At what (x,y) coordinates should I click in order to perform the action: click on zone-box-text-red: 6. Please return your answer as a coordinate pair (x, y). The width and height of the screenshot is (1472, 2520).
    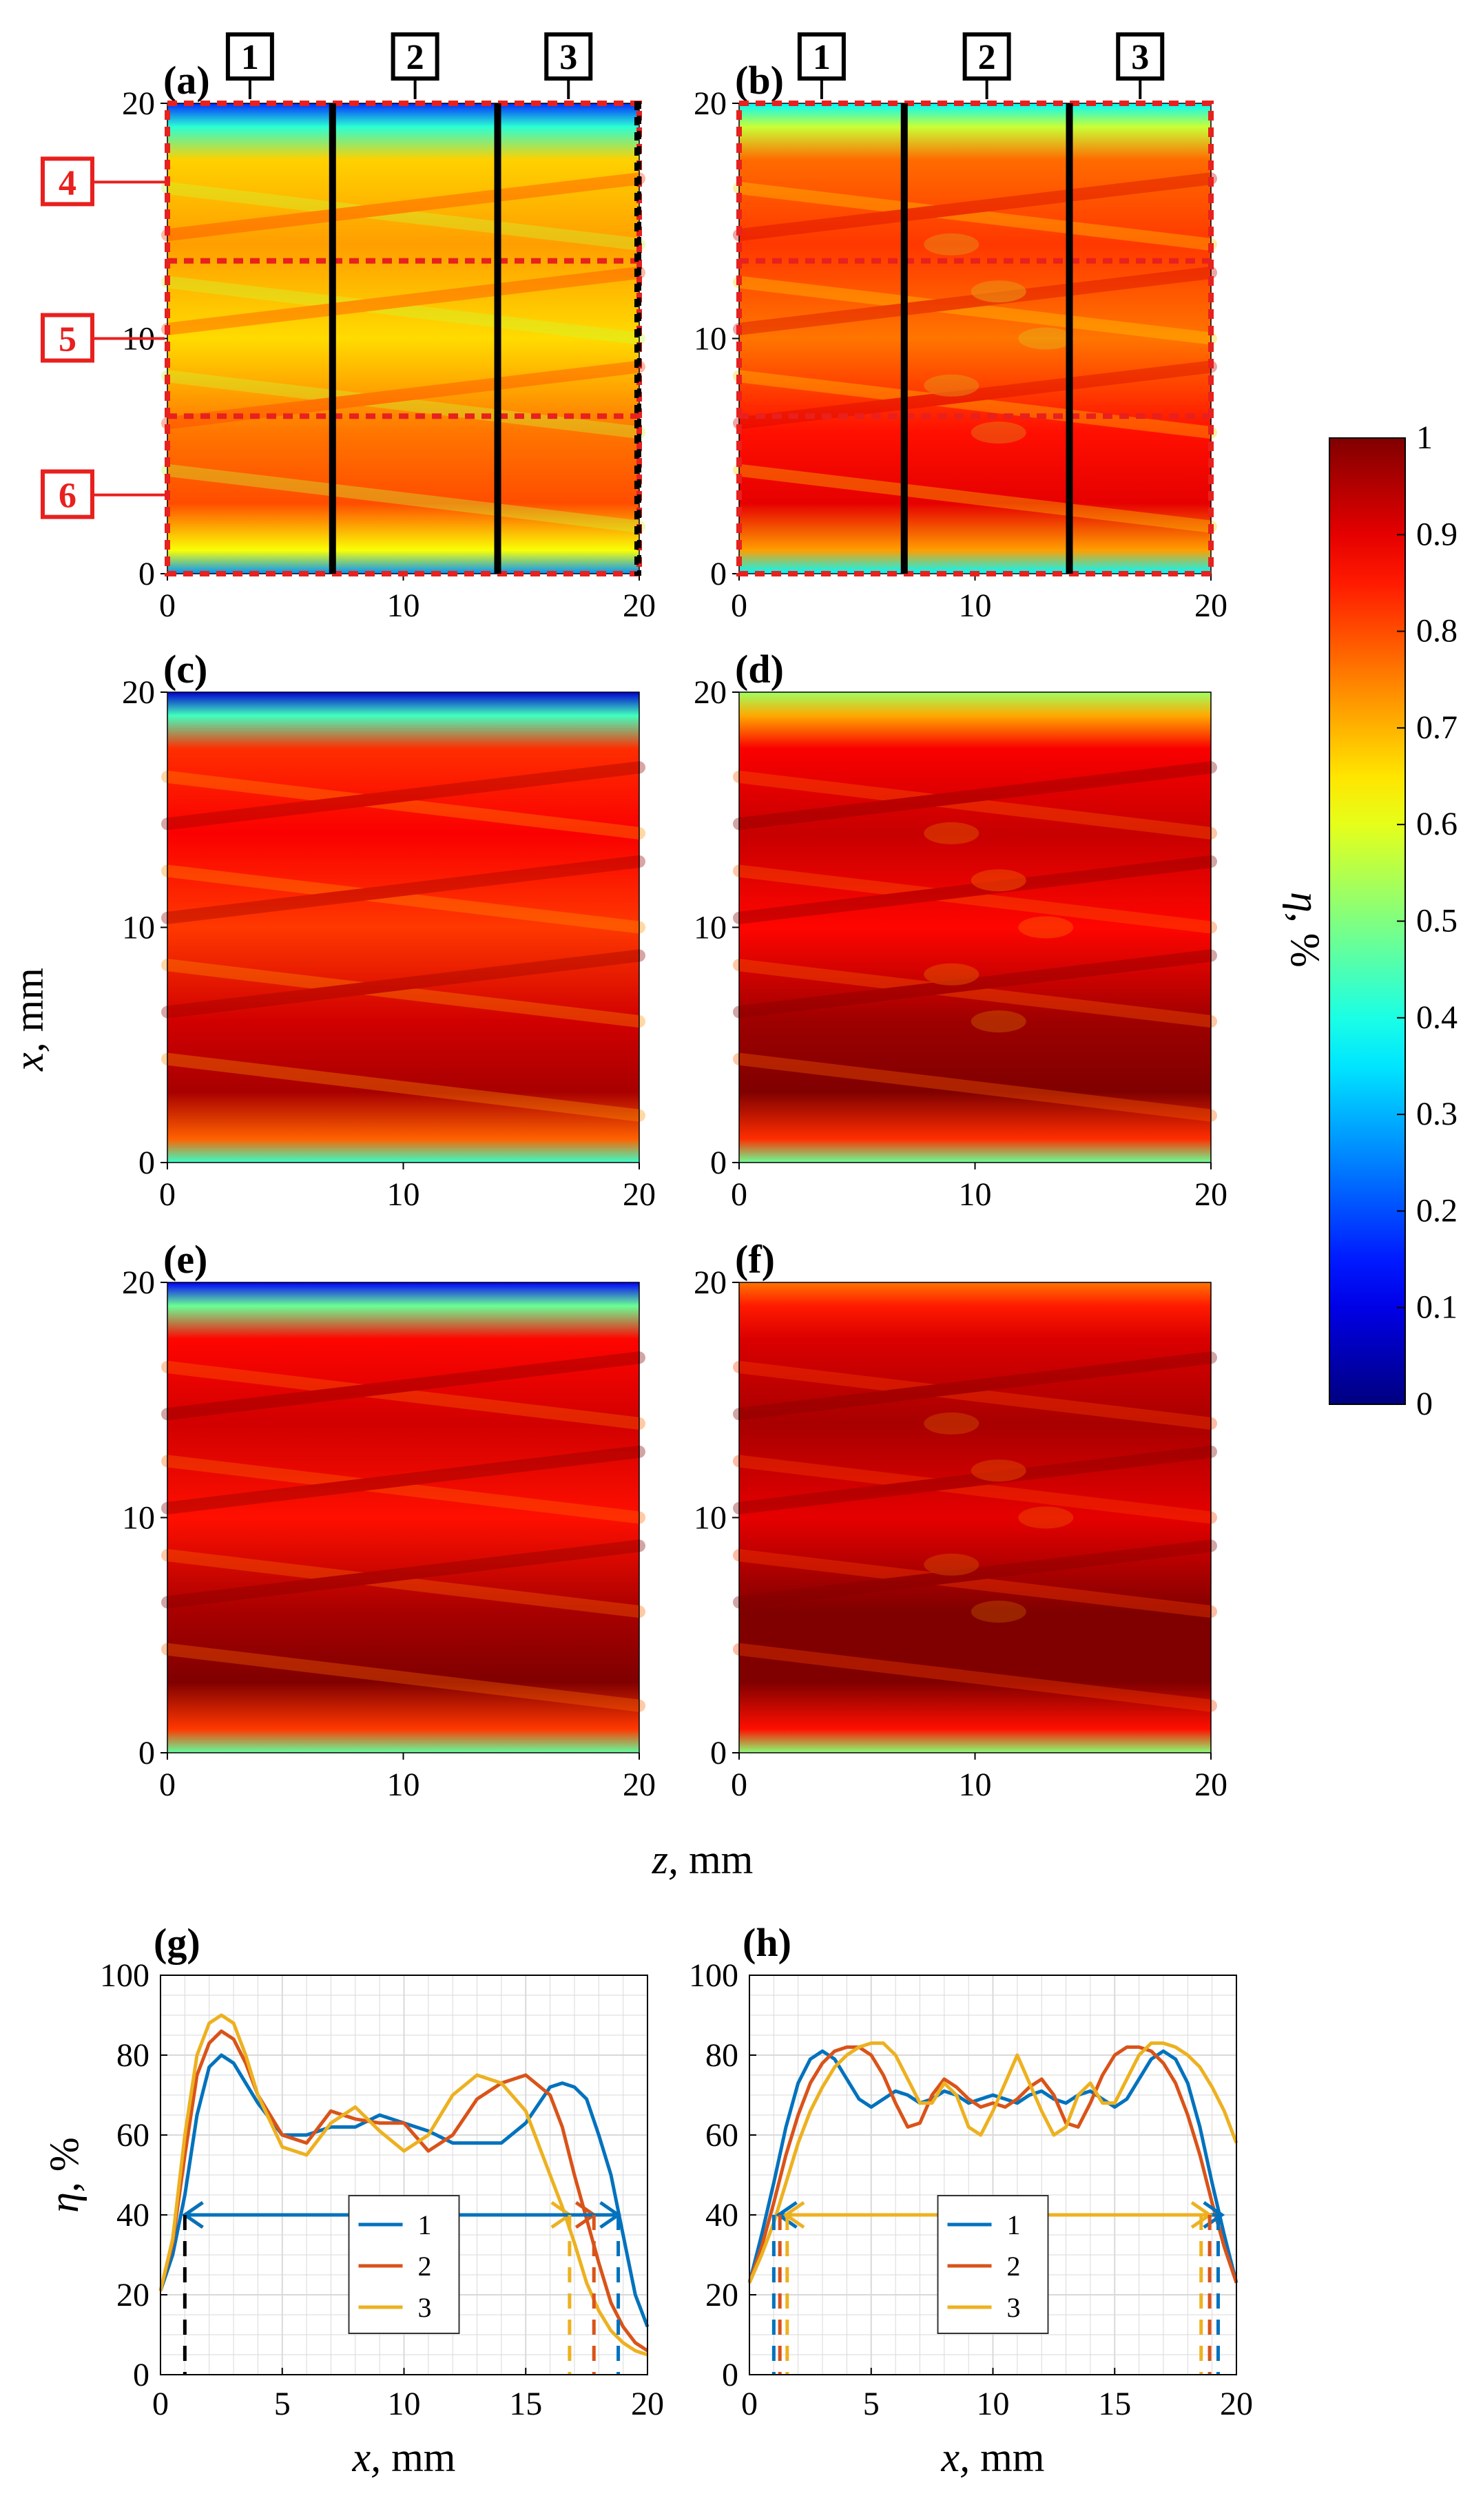
    Looking at the image, I should click on (67, 496).